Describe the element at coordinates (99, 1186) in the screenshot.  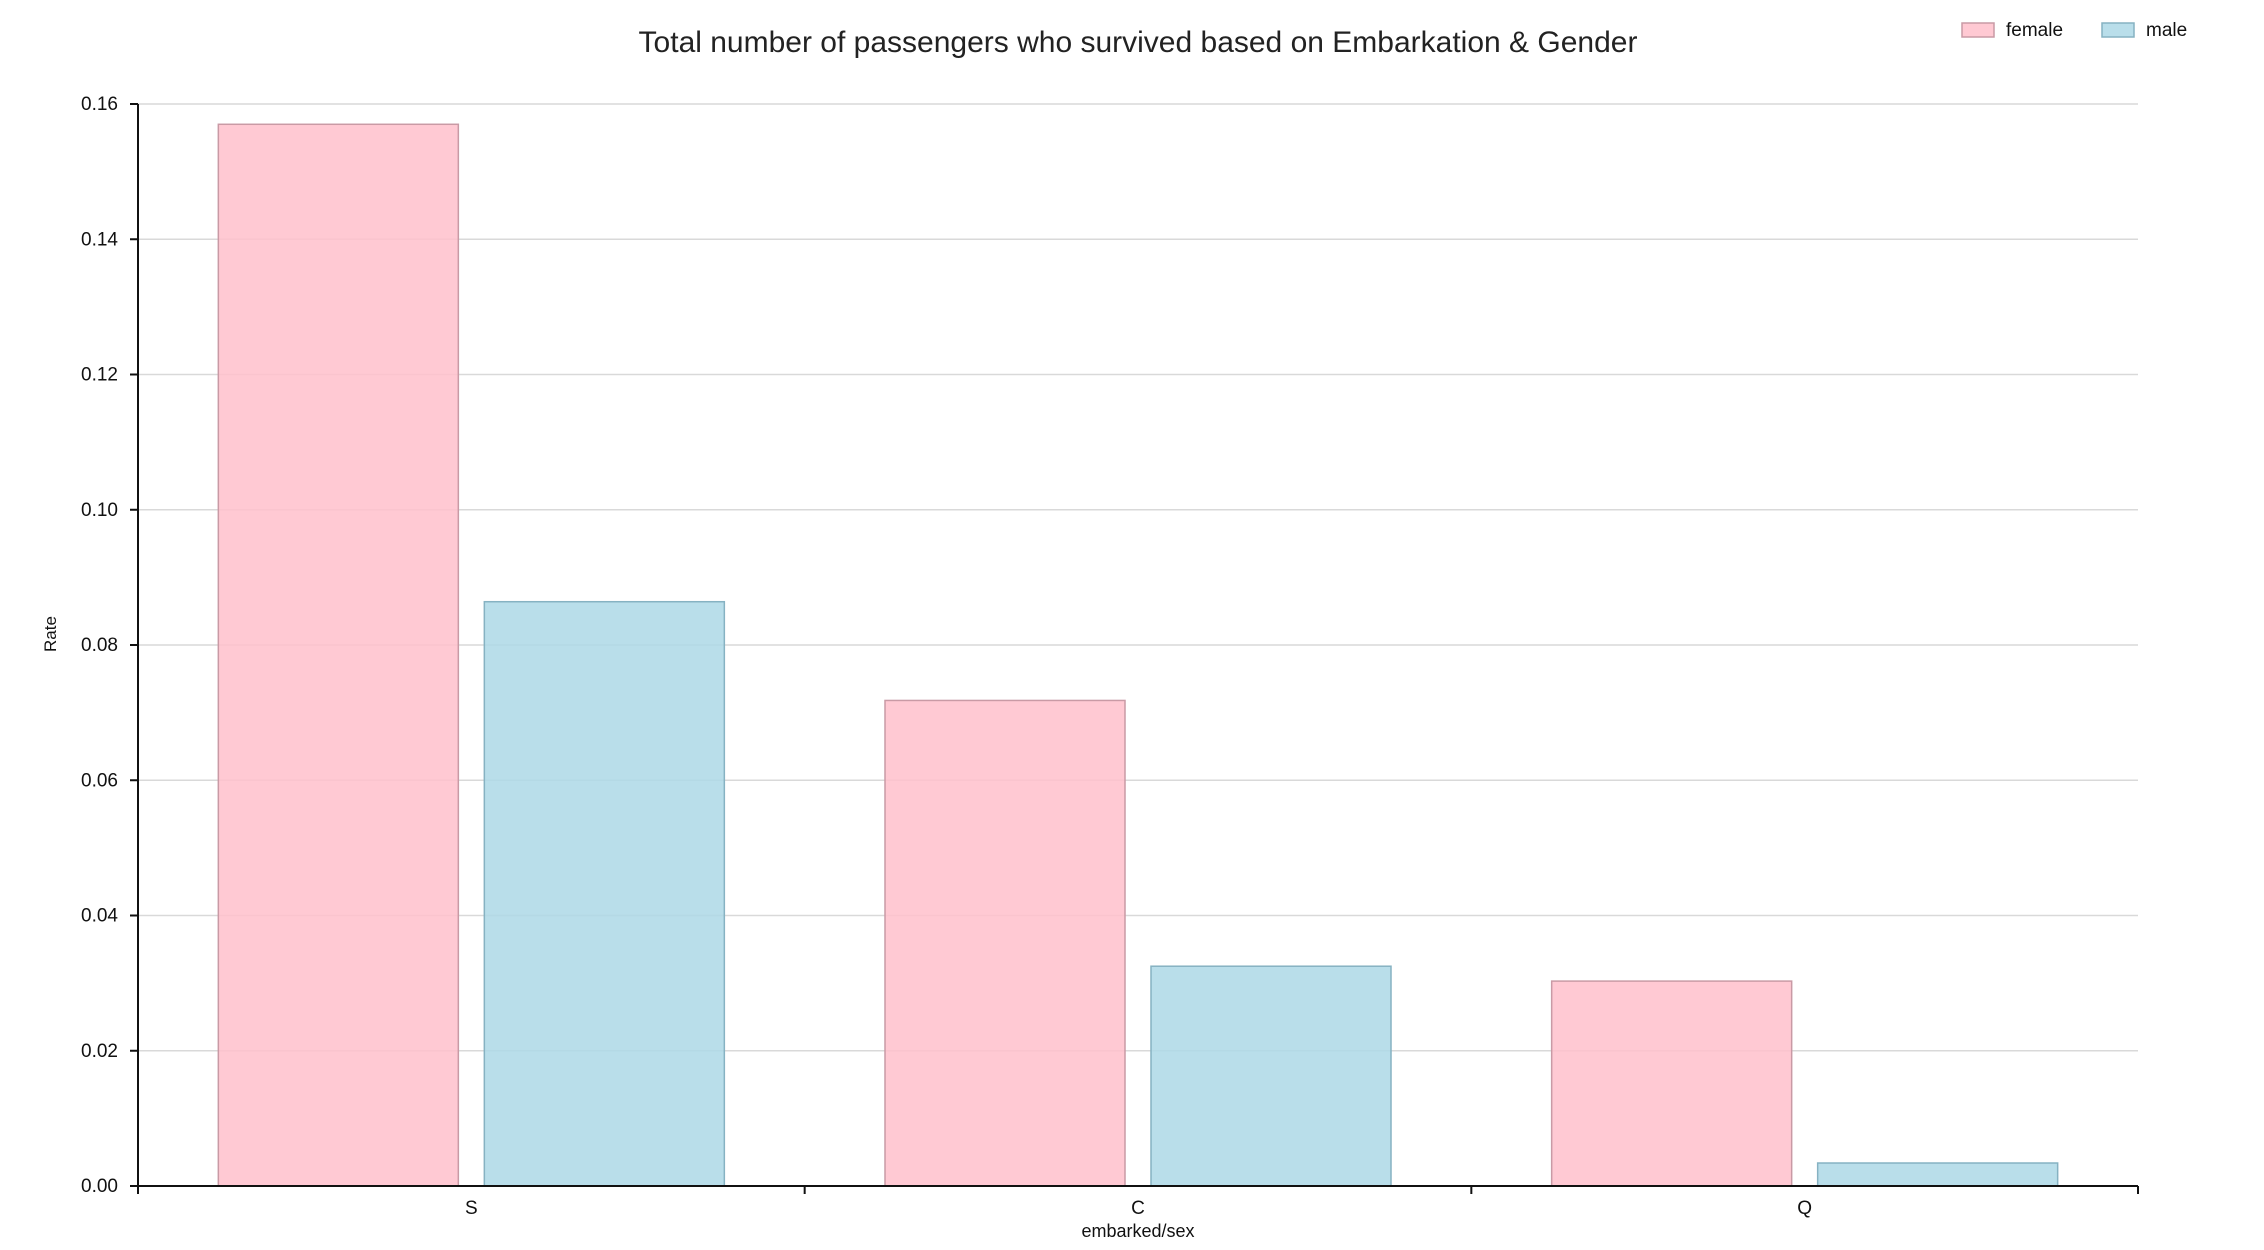
I see `y-tick-label: 0.00` at that location.